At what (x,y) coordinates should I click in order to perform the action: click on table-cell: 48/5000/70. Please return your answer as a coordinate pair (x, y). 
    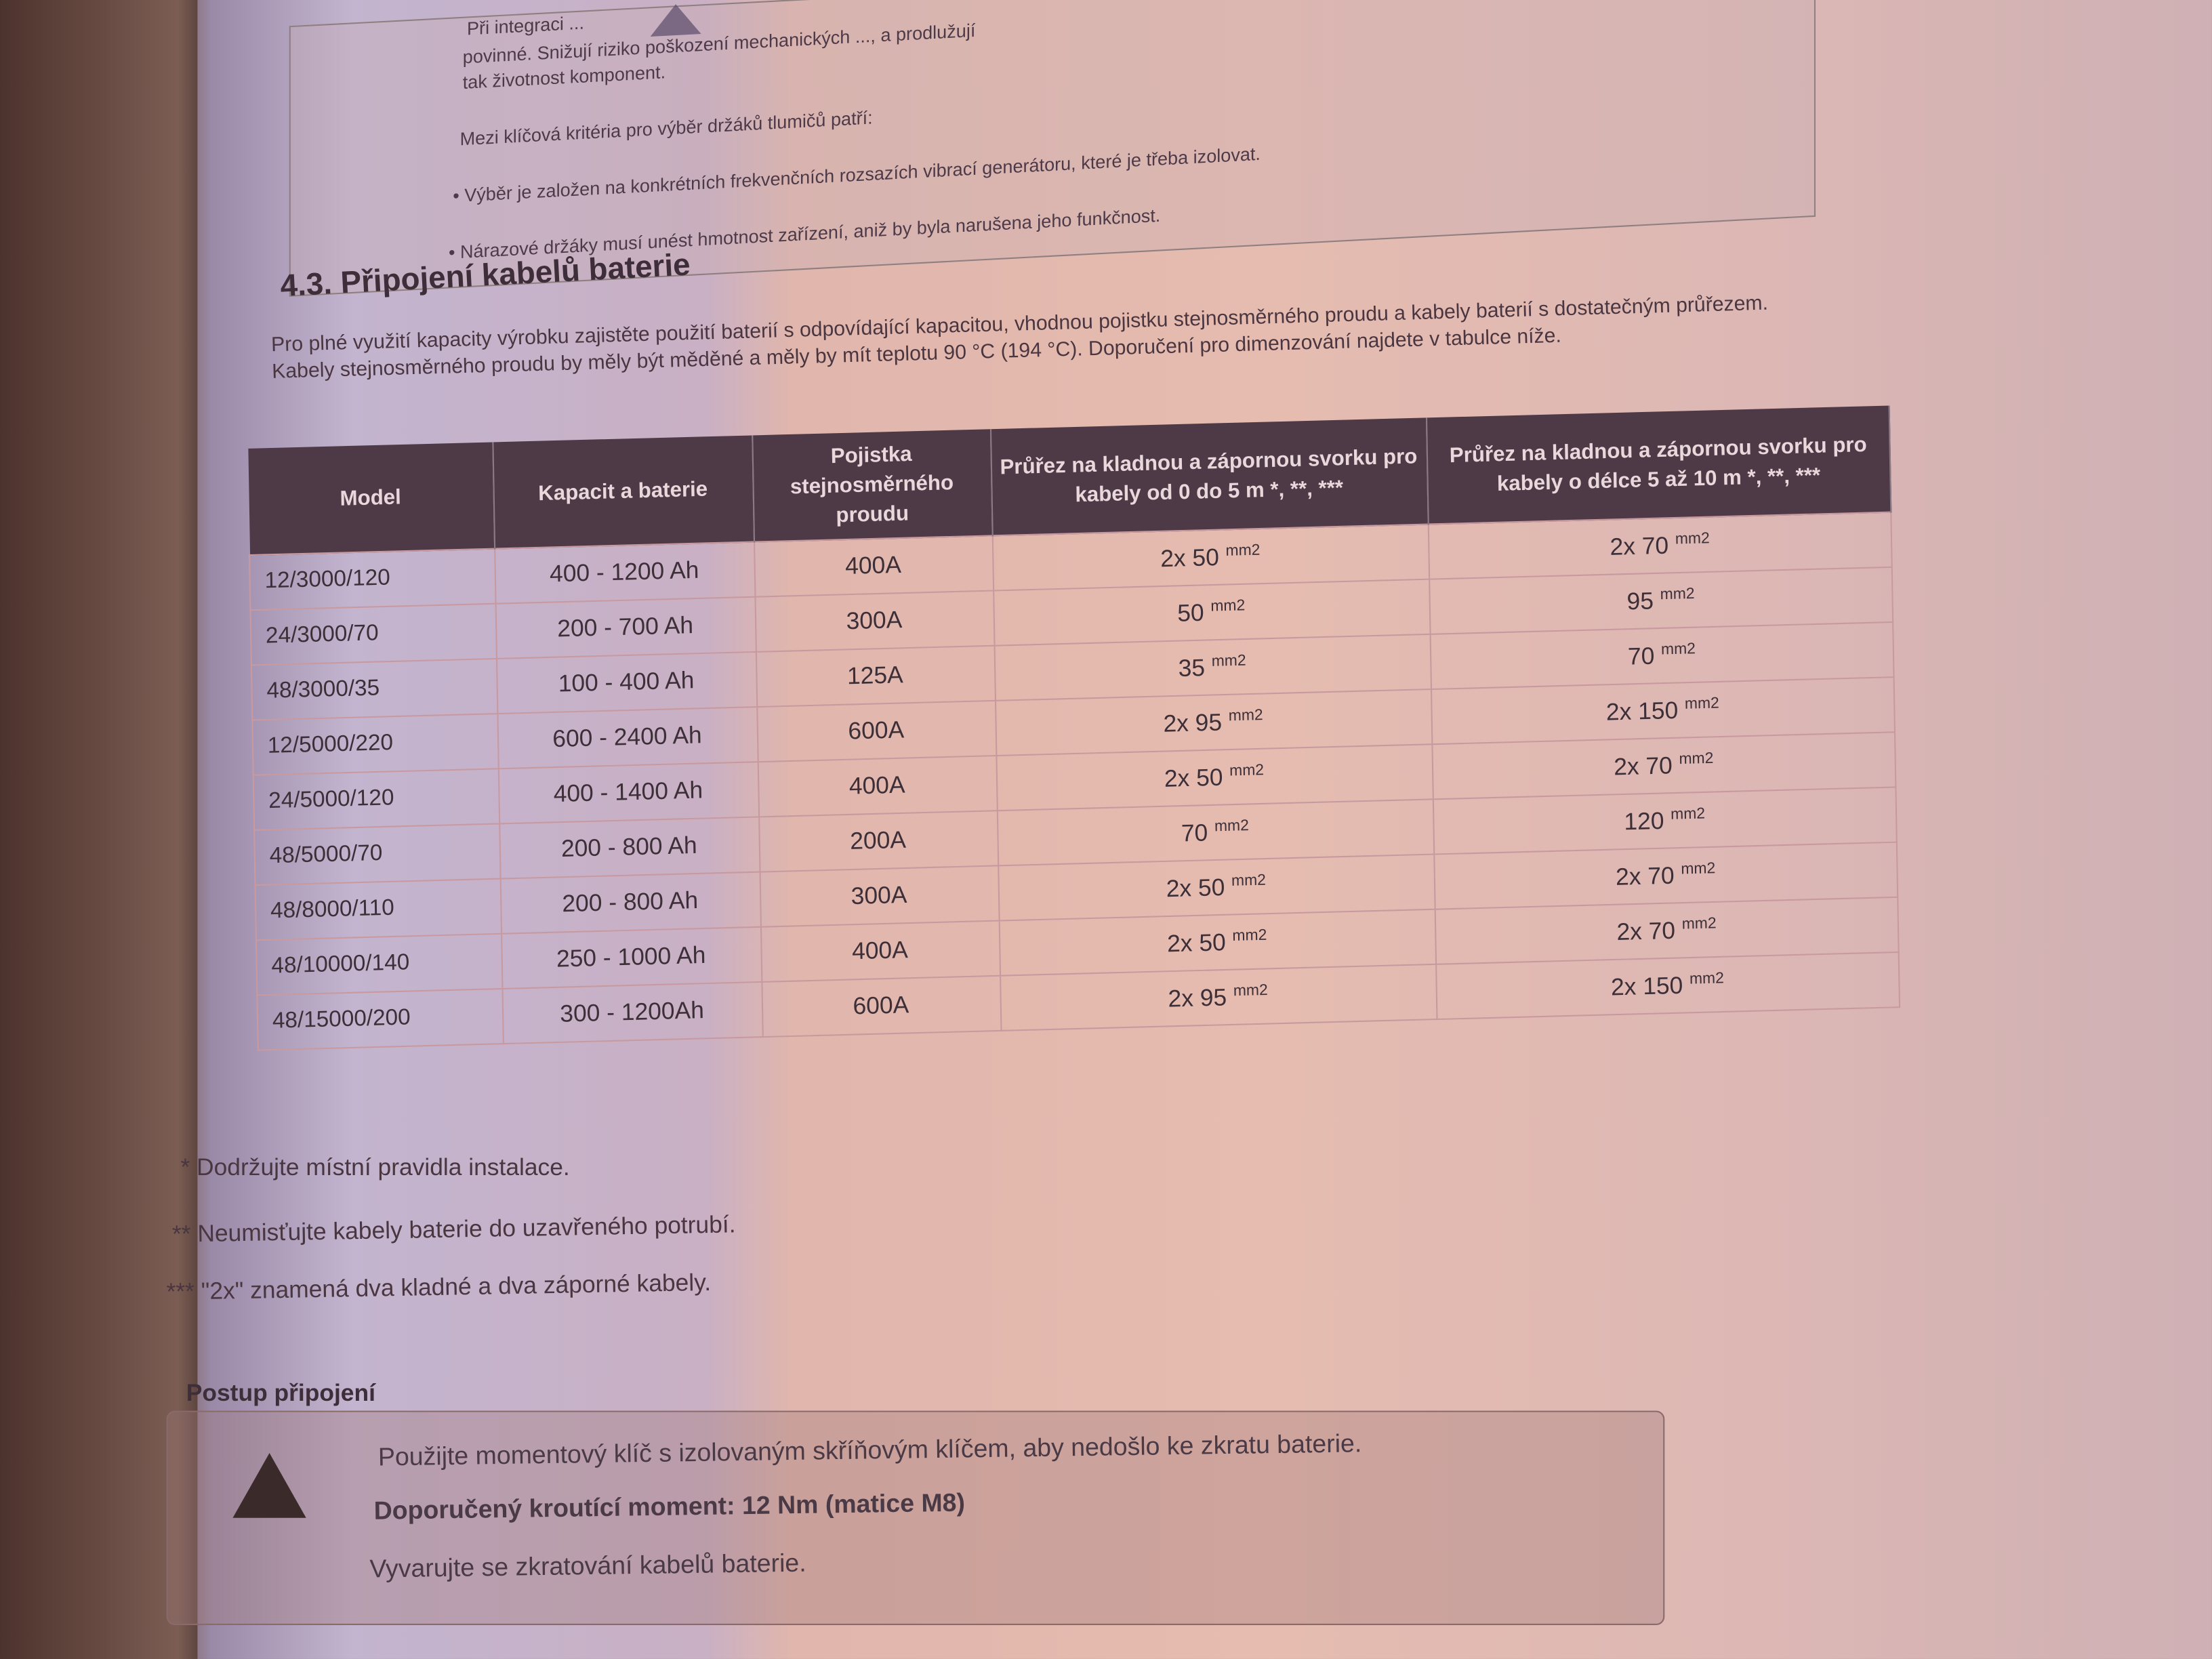
    Looking at the image, I should click on (377, 854).